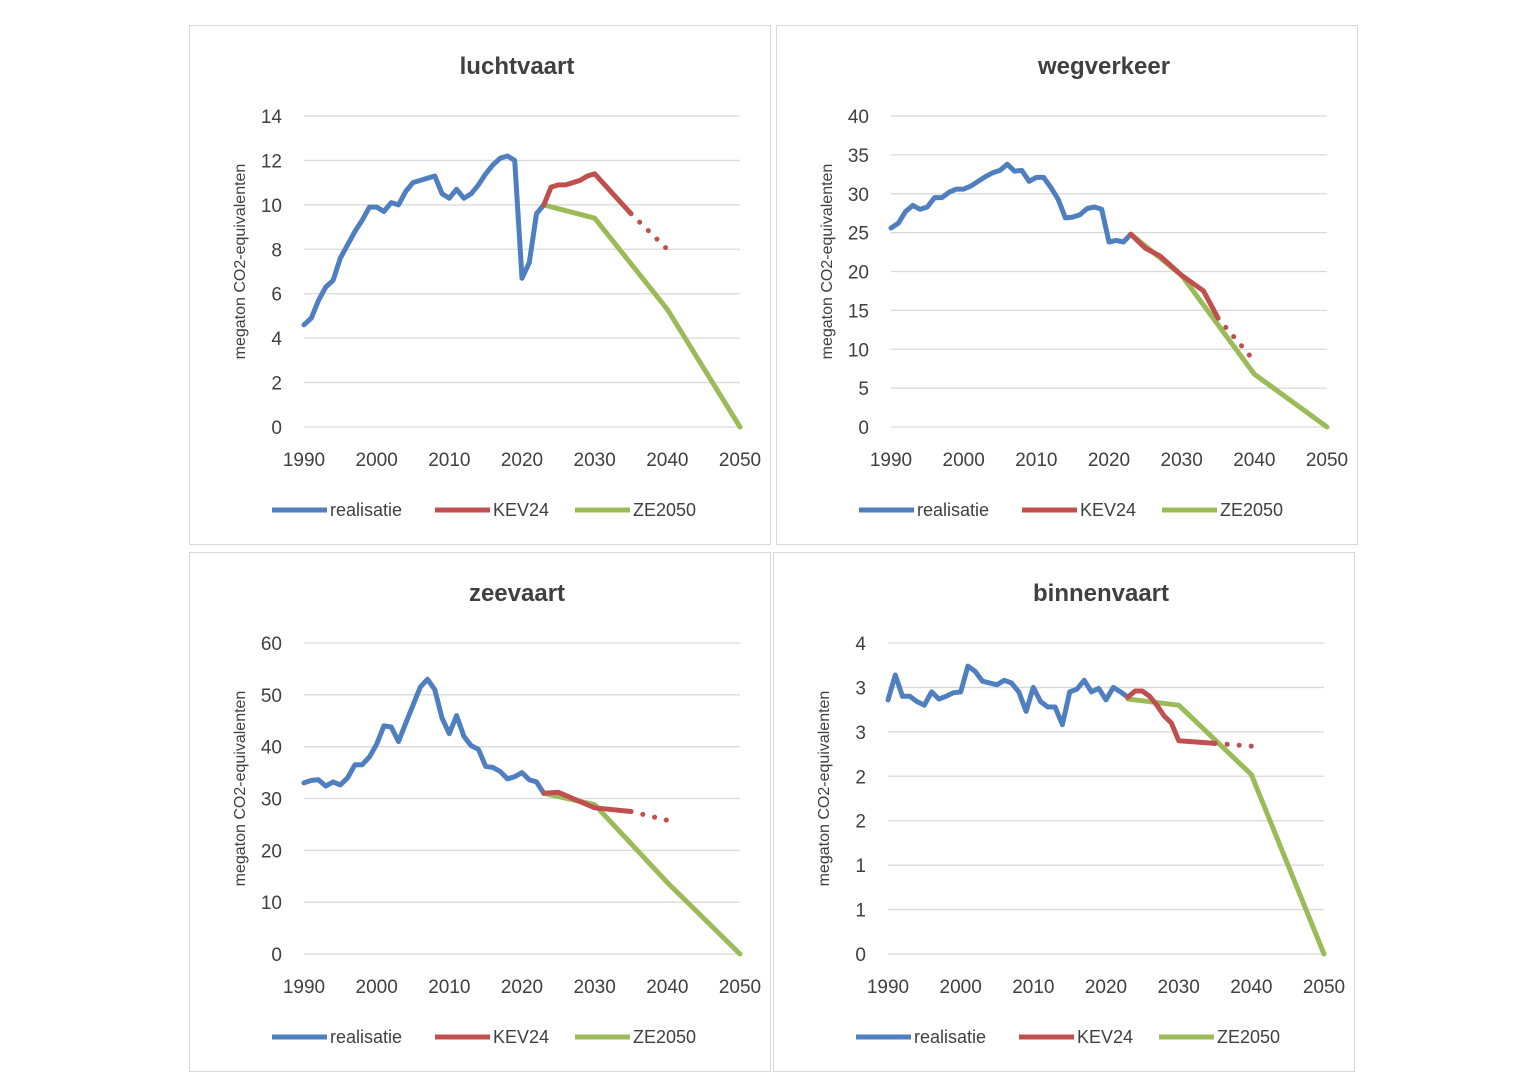  Describe the element at coordinates (1101, 593) in the screenshot. I see `chart-title: binnenvaart` at that location.